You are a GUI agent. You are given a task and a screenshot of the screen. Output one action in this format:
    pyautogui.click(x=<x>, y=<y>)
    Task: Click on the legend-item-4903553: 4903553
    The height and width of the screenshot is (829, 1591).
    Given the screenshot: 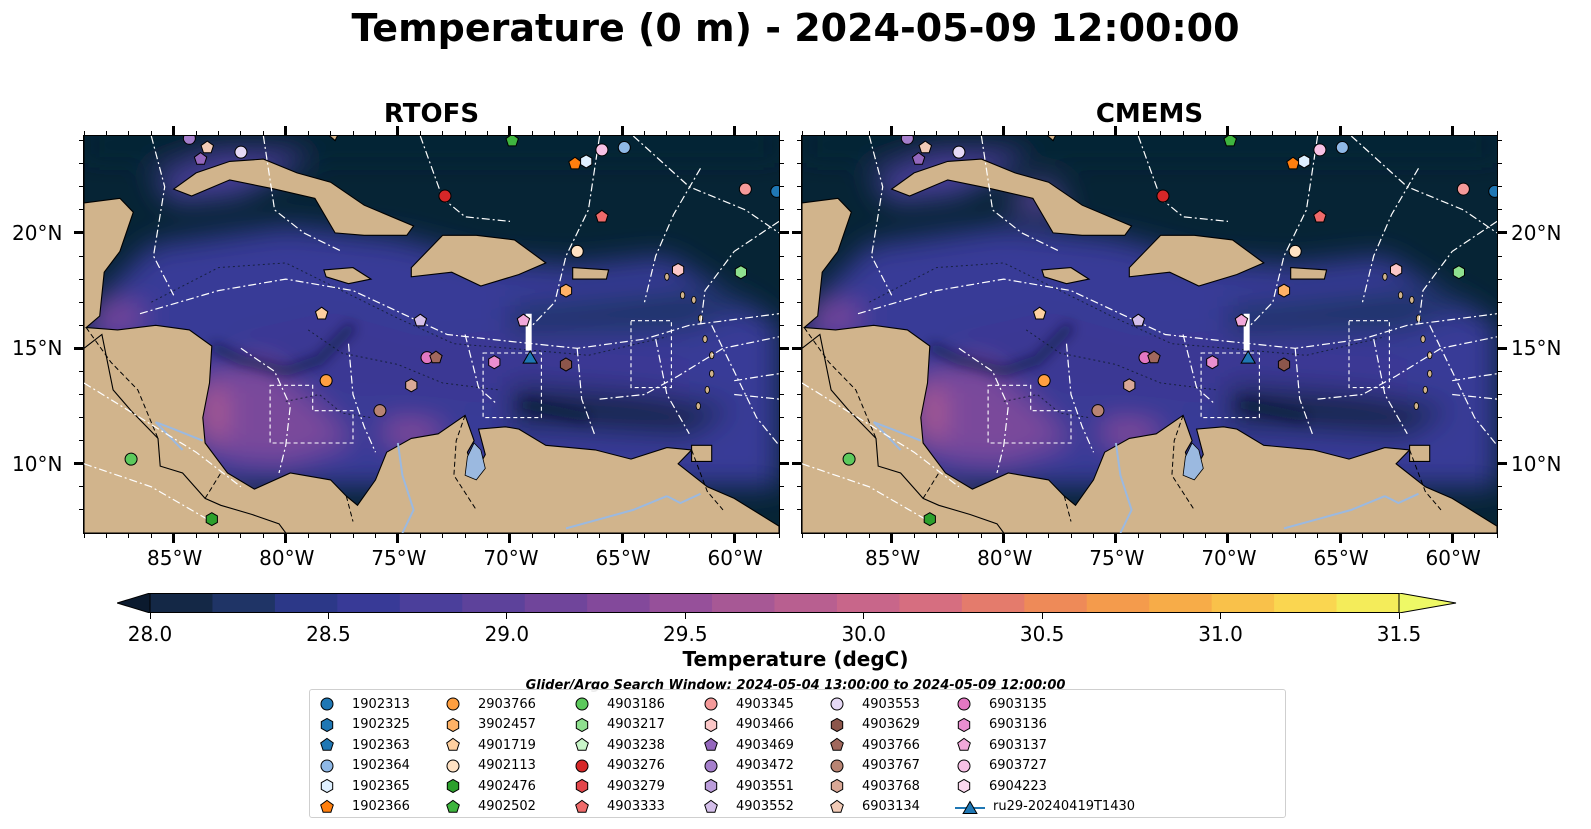 What is the action you would take?
    pyautogui.click(x=874, y=704)
    